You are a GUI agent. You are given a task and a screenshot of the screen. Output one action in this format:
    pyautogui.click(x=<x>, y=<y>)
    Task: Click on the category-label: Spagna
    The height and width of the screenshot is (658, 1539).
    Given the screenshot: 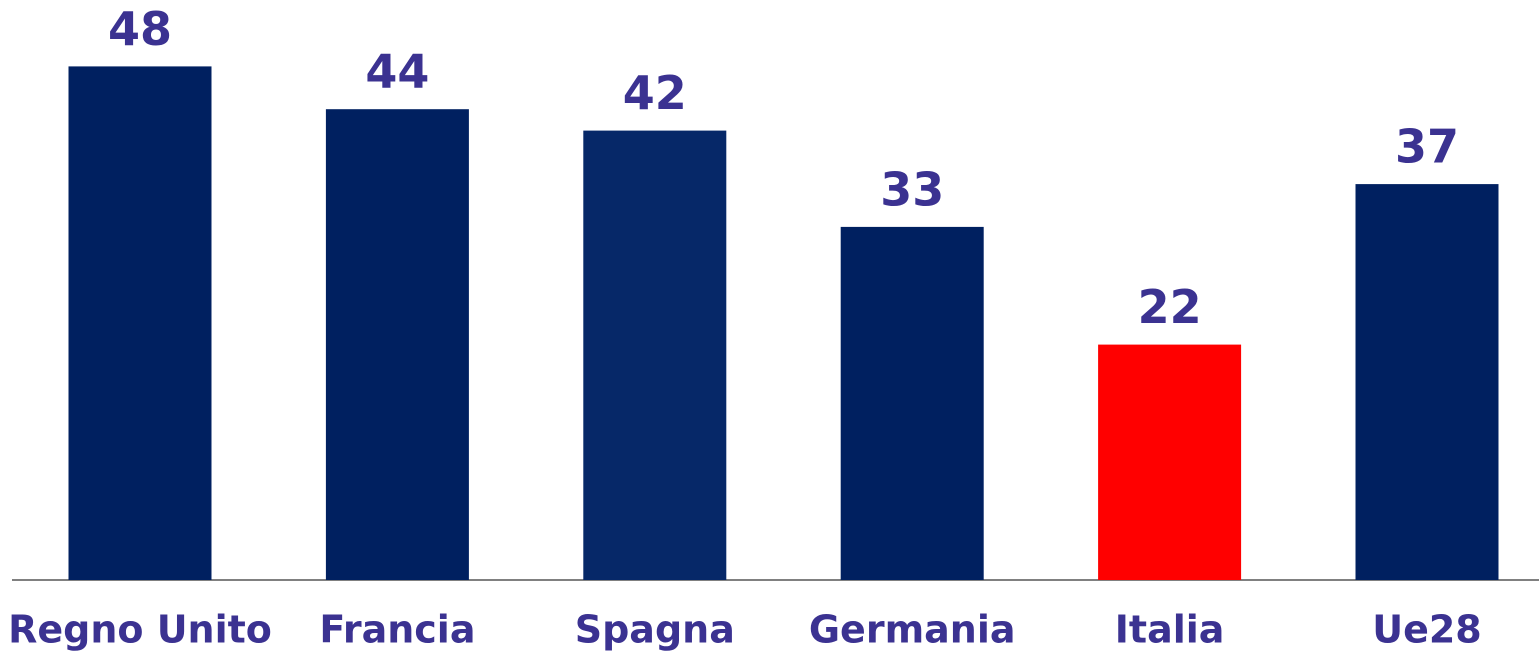 What is the action you would take?
    pyautogui.click(x=655, y=630)
    